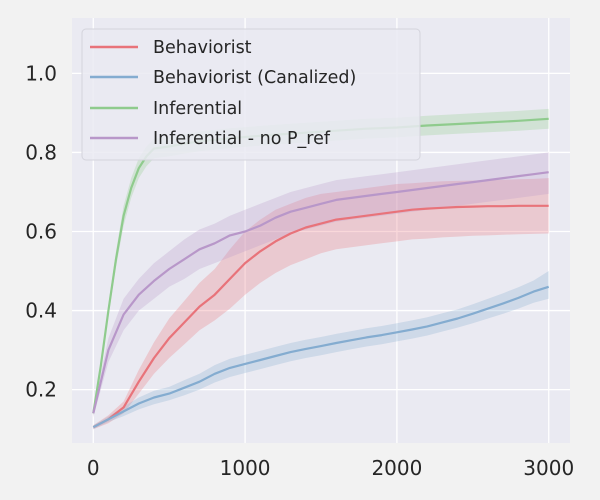 The image size is (600, 500). I want to click on y-tick-label: 0.4, so click(41, 311).